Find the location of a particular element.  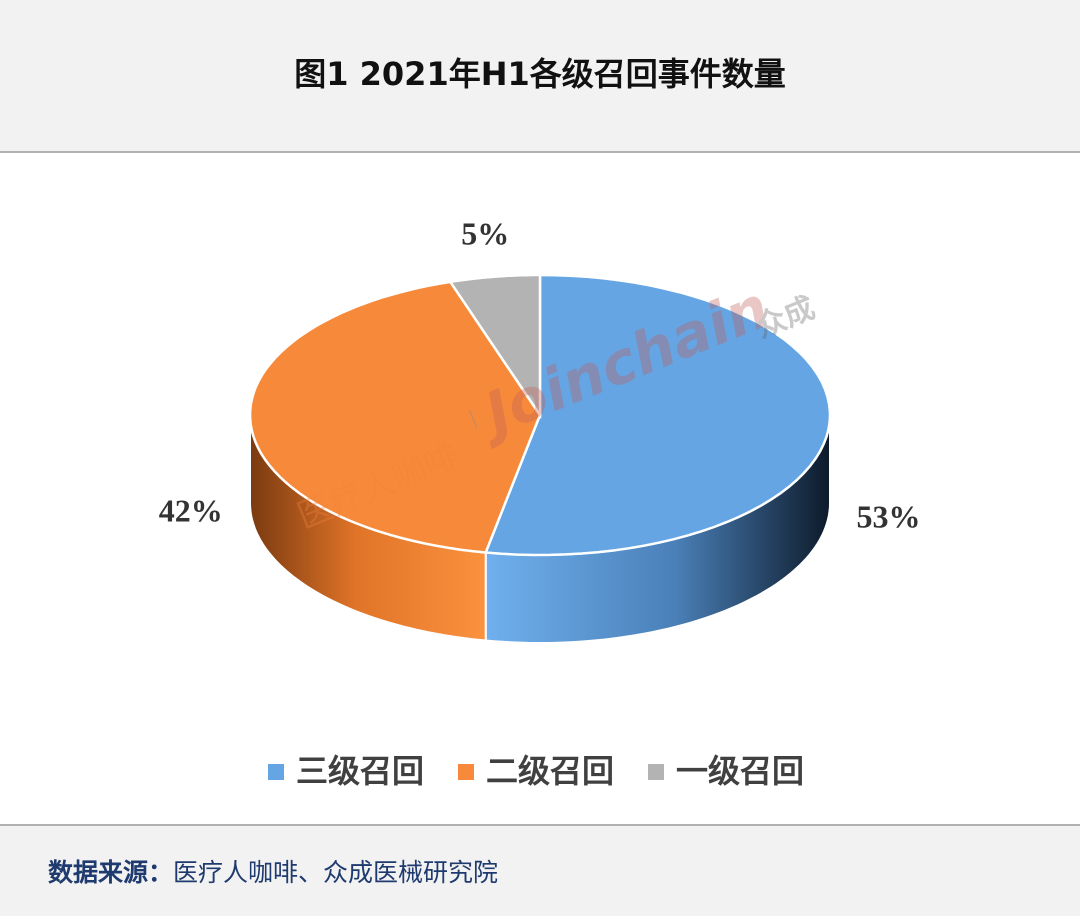

source: 数据来源：医疗人咖啡、众成医械研究院 is located at coordinates (273, 872).